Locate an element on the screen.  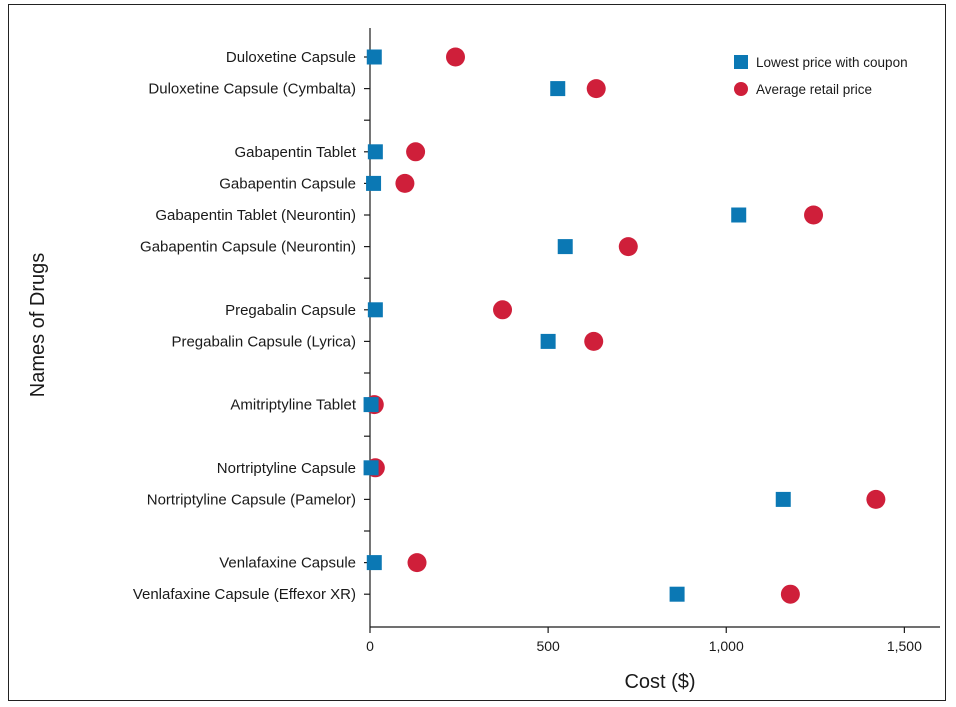
x-tick-label: 500 is located at coordinates (548, 646).